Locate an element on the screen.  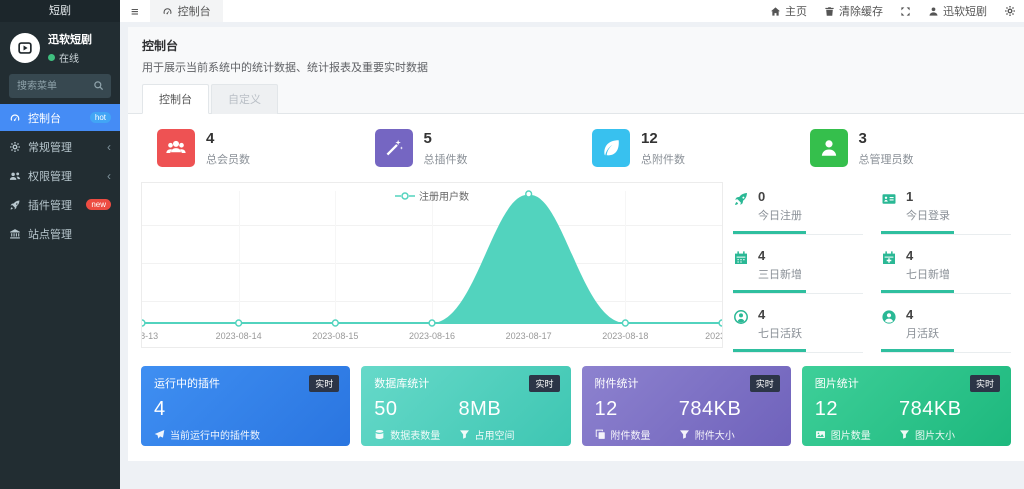
x-tick: 2023-08-16 is located at coordinates (432, 336).